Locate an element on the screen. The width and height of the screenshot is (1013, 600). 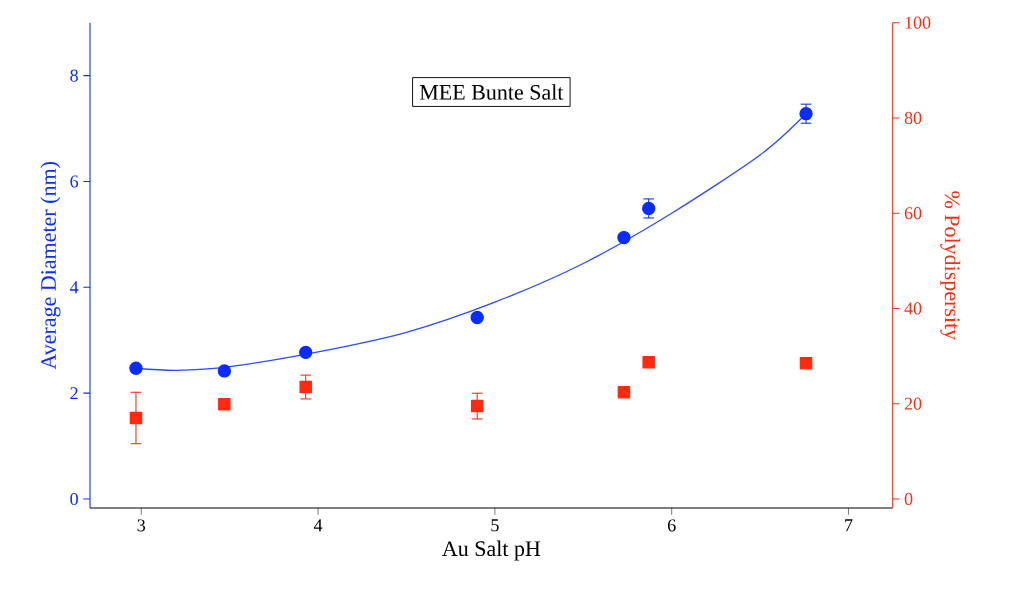
x-tick-label: 6 is located at coordinates (671, 525).